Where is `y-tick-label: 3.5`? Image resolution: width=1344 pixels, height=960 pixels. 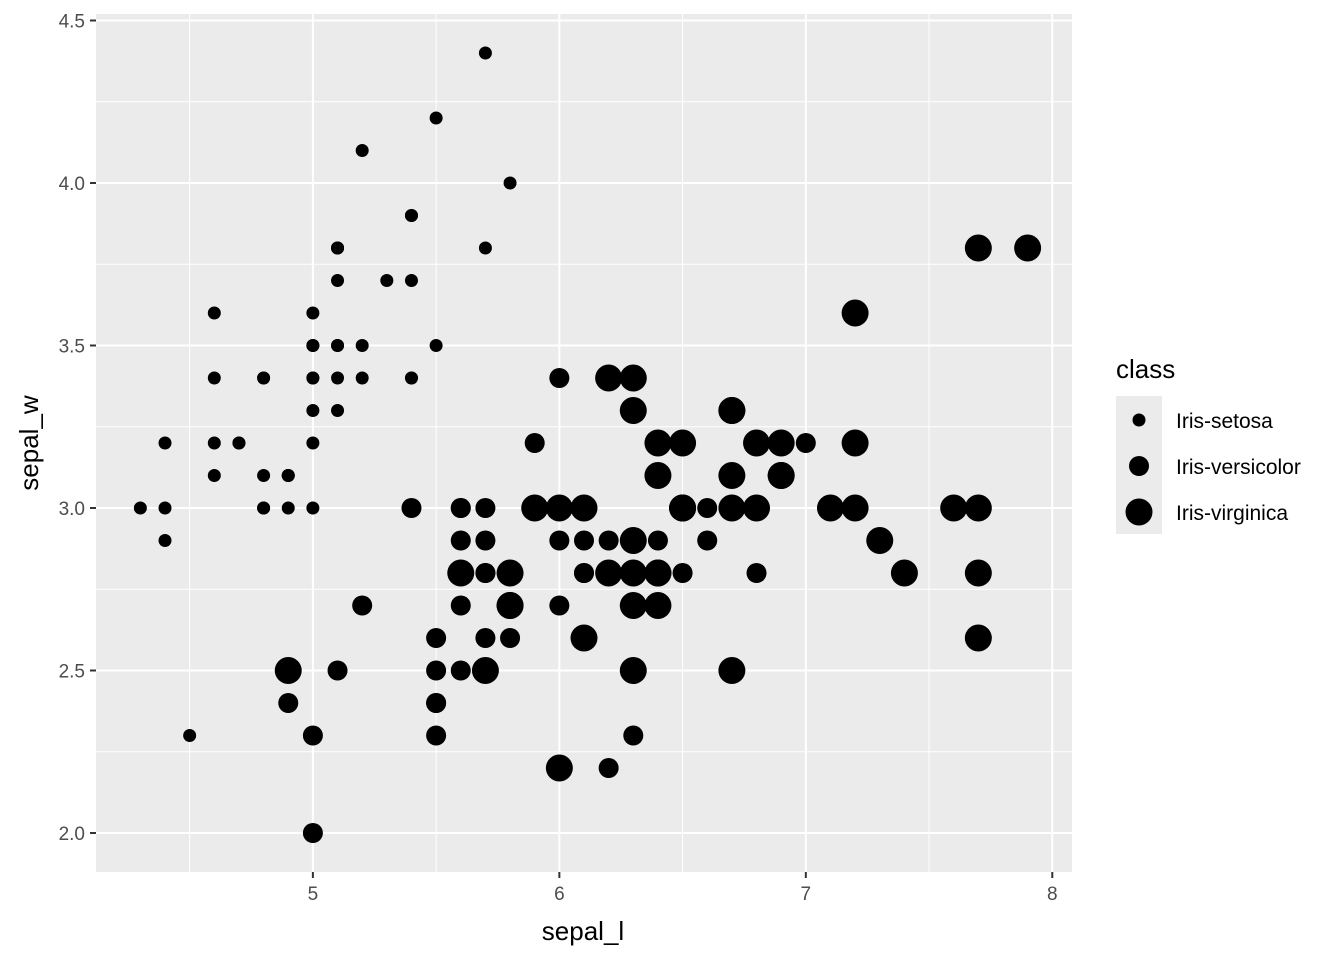 y-tick-label: 3.5 is located at coordinates (72, 347).